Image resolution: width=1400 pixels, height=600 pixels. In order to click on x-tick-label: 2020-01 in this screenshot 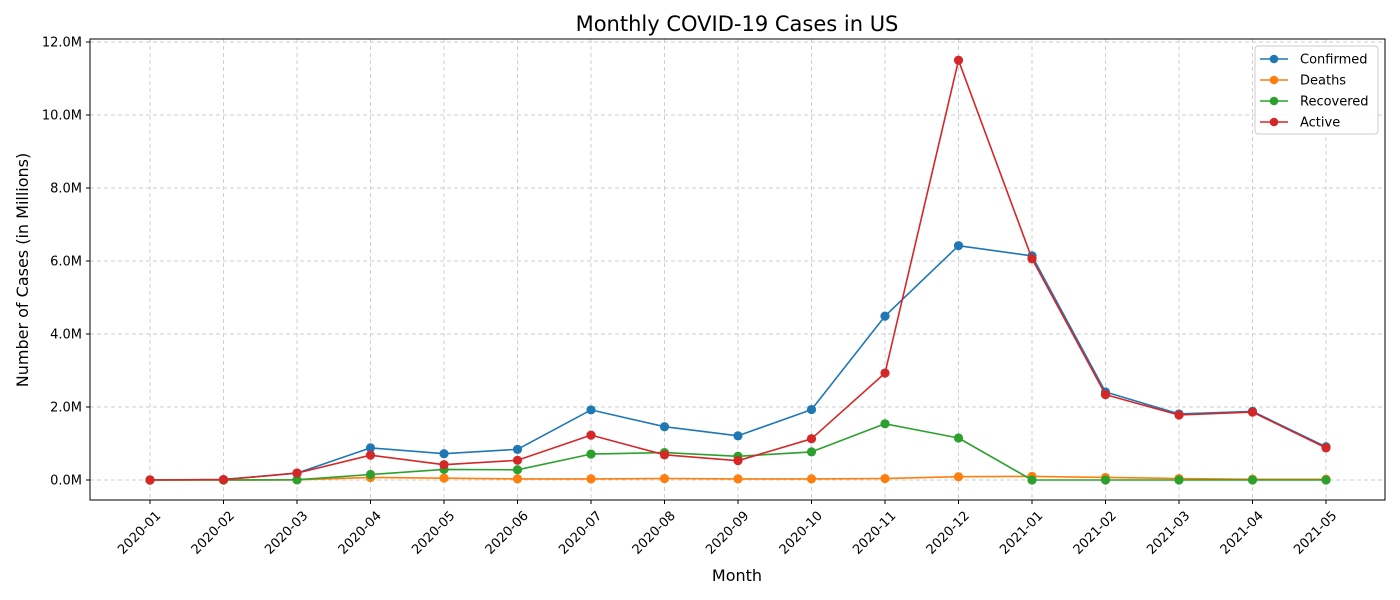, I will do `click(139, 533)`.